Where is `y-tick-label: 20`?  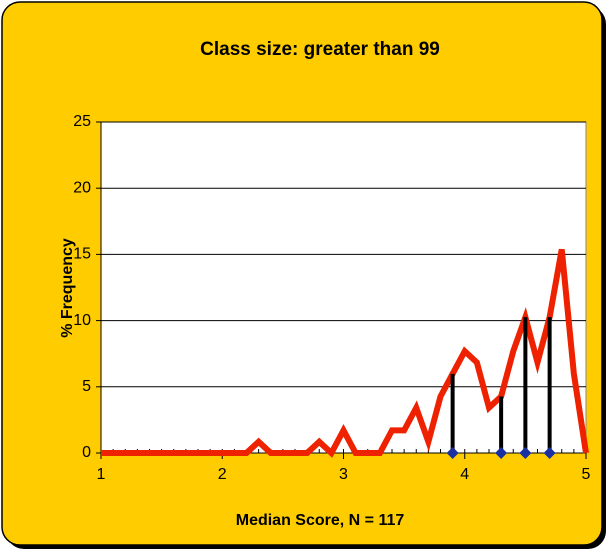
y-tick-label: 20 is located at coordinates (82, 187).